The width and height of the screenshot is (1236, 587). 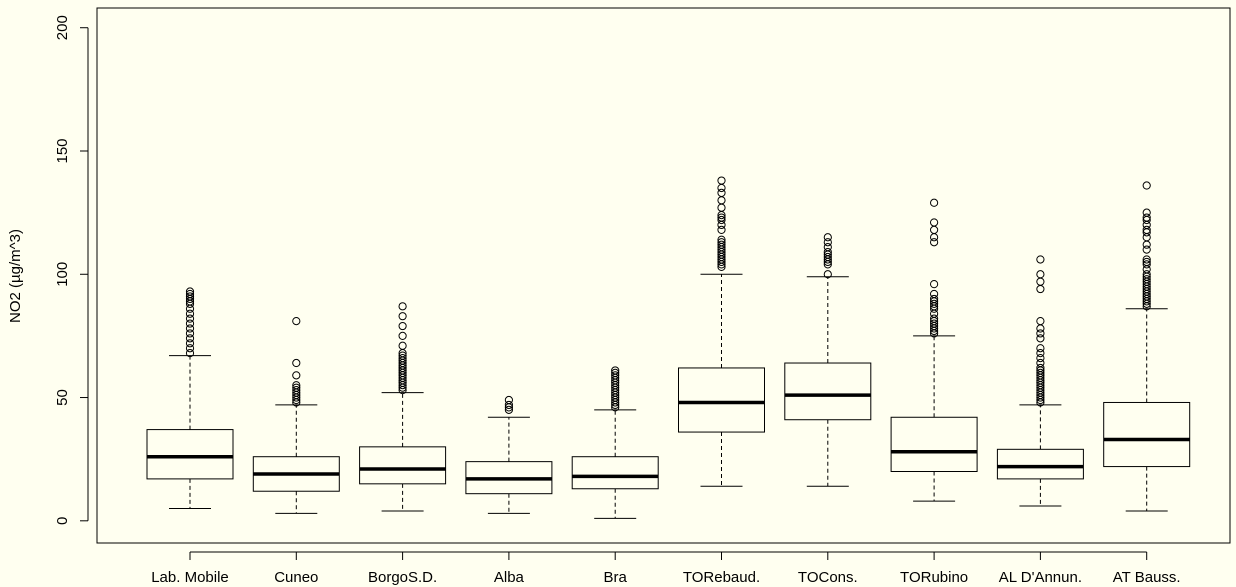 What do you see at coordinates (1147, 577) in the screenshot?
I see `x-tick-label: AT Bauss.` at bounding box center [1147, 577].